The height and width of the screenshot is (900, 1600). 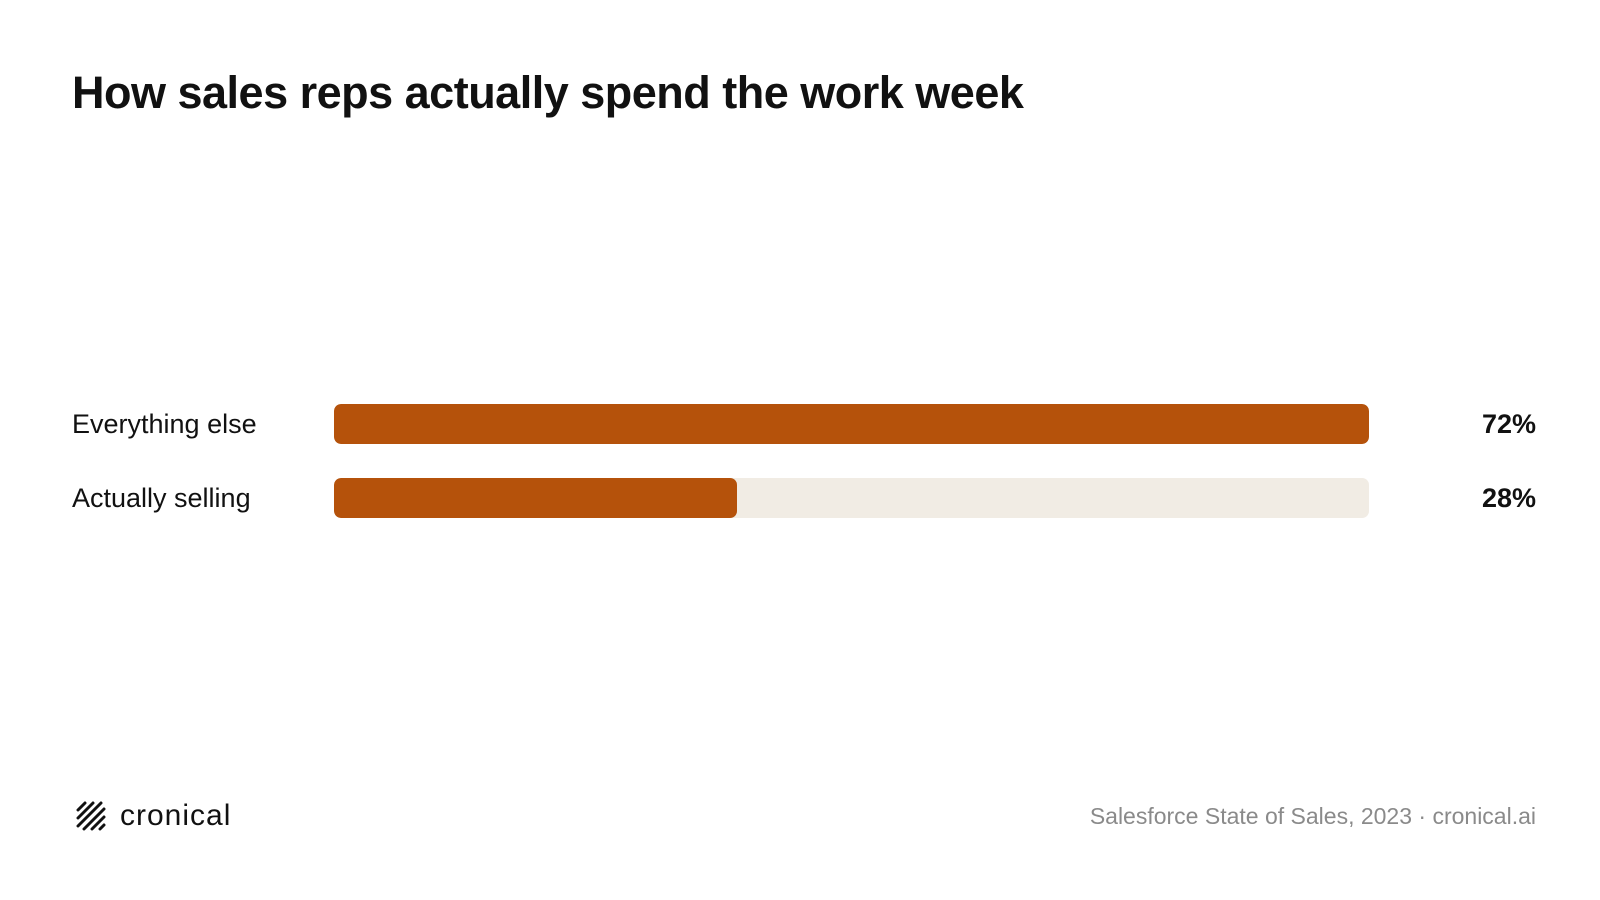 I want to click on brand-name: cronical, so click(x=176, y=815).